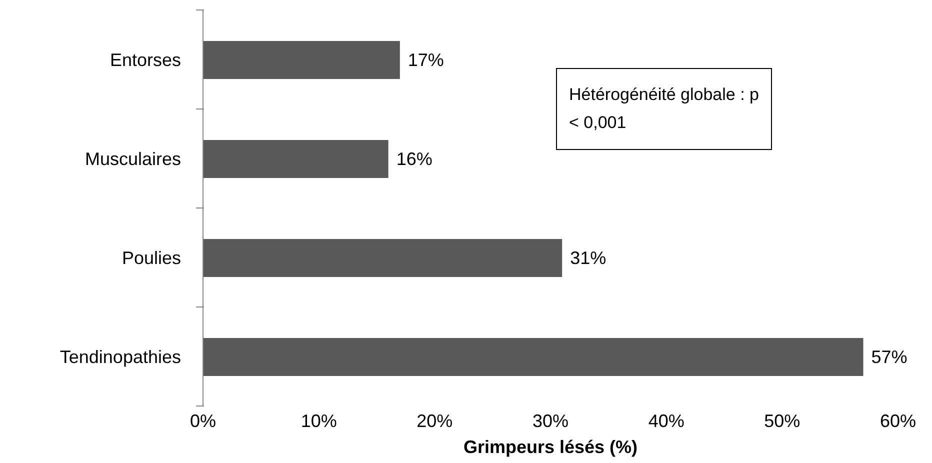 This screenshot has height=463, width=932. I want to click on data-label: 57%, so click(889, 357).